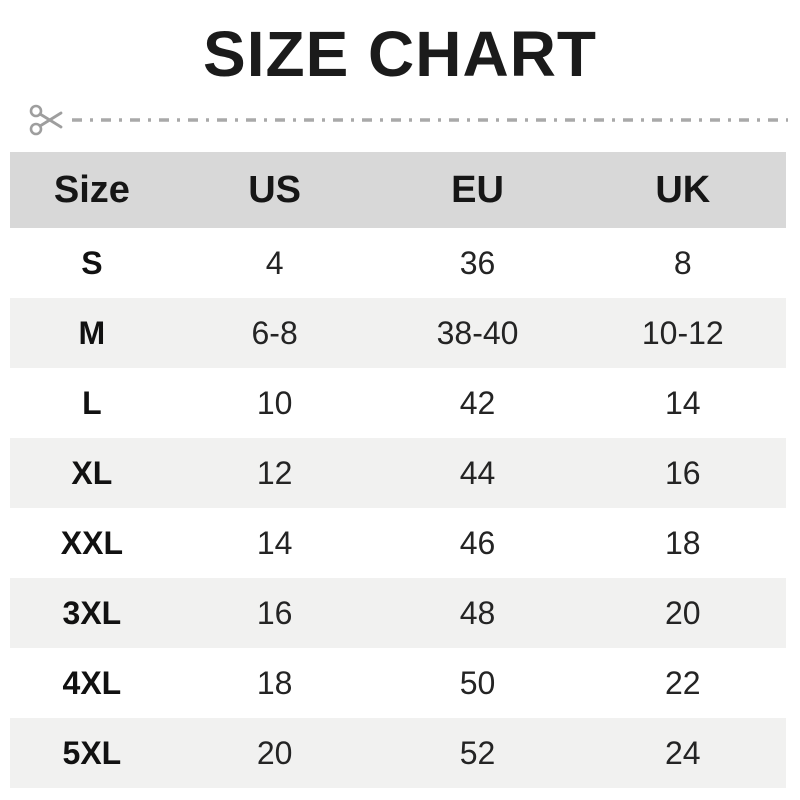 Image resolution: width=800 pixels, height=800 pixels. What do you see at coordinates (274, 332) in the screenshot?
I see `cell-us: 6-8` at bounding box center [274, 332].